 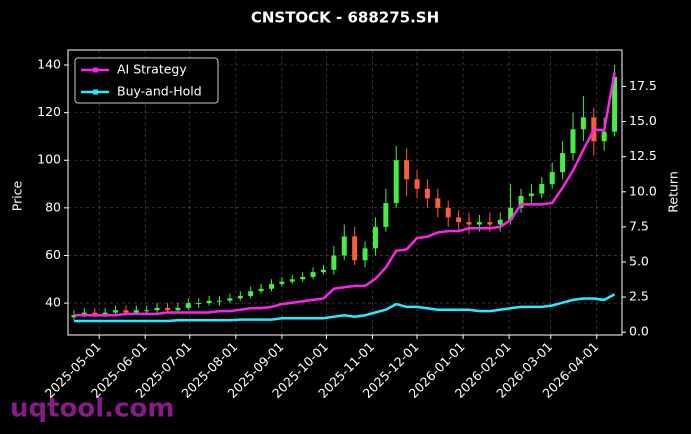 What do you see at coordinates (344, 308) in the screenshot?
I see `return-line` at bounding box center [344, 308].